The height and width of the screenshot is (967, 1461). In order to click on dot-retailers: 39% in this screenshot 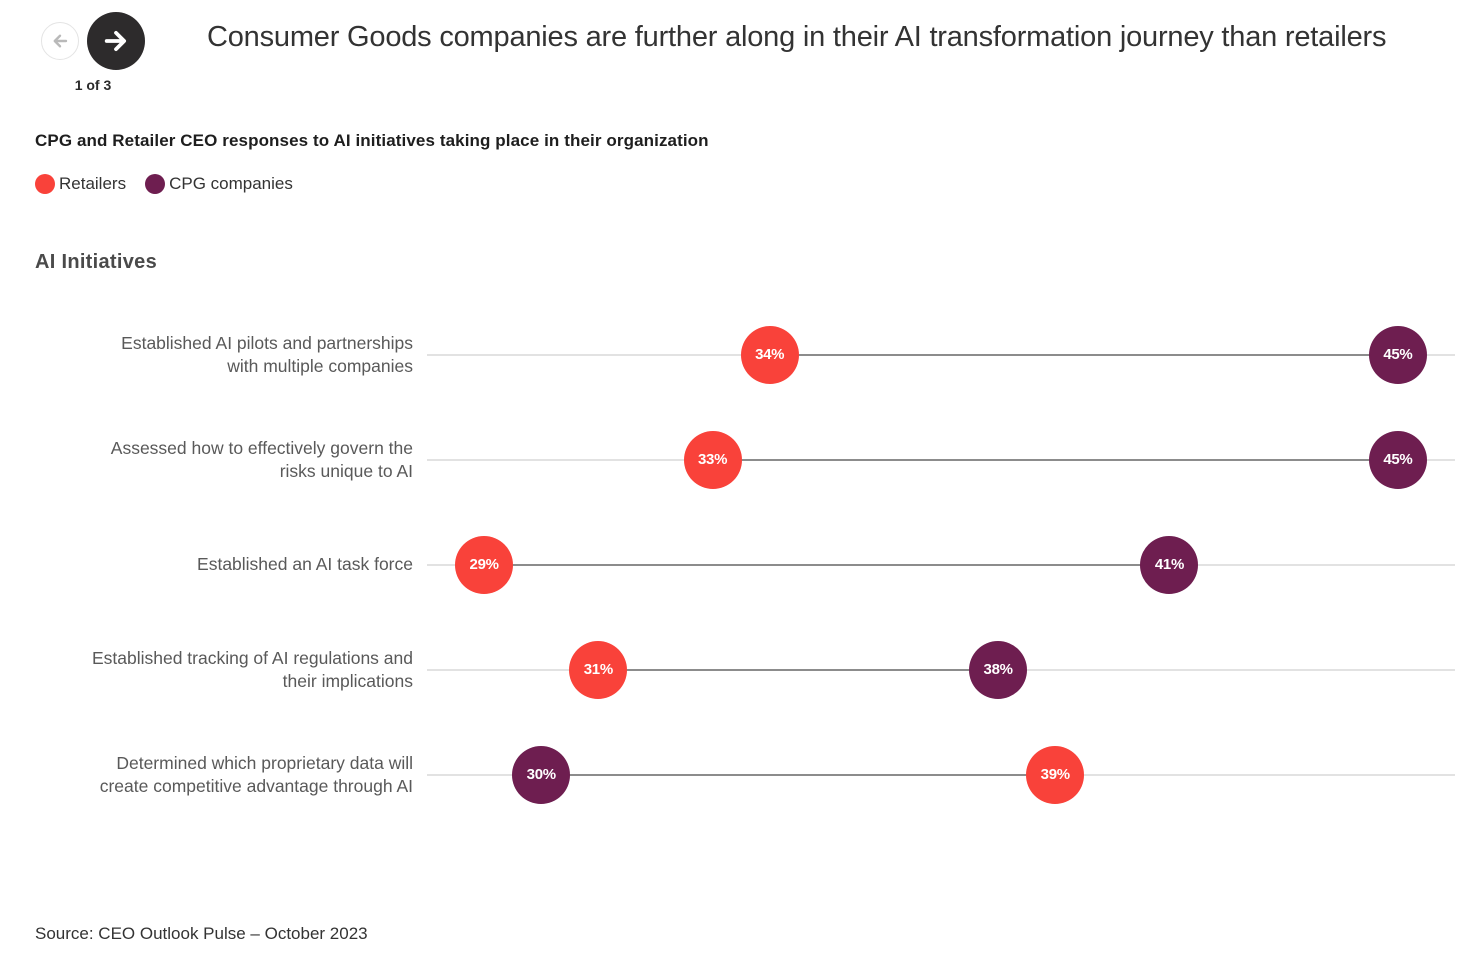, I will do `click(1055, 774)`.